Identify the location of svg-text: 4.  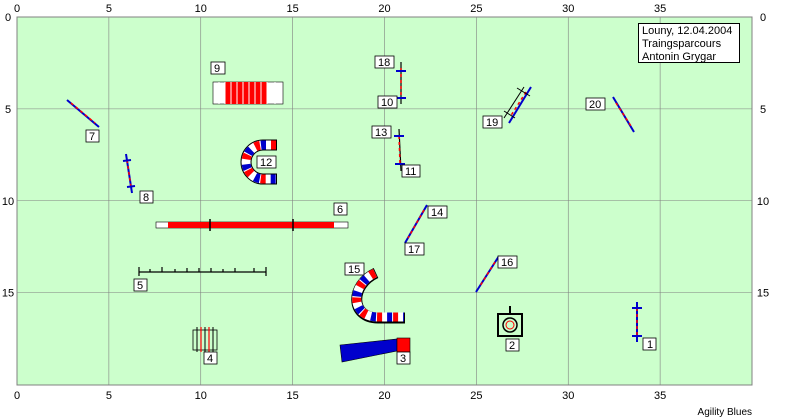
(210, 359).